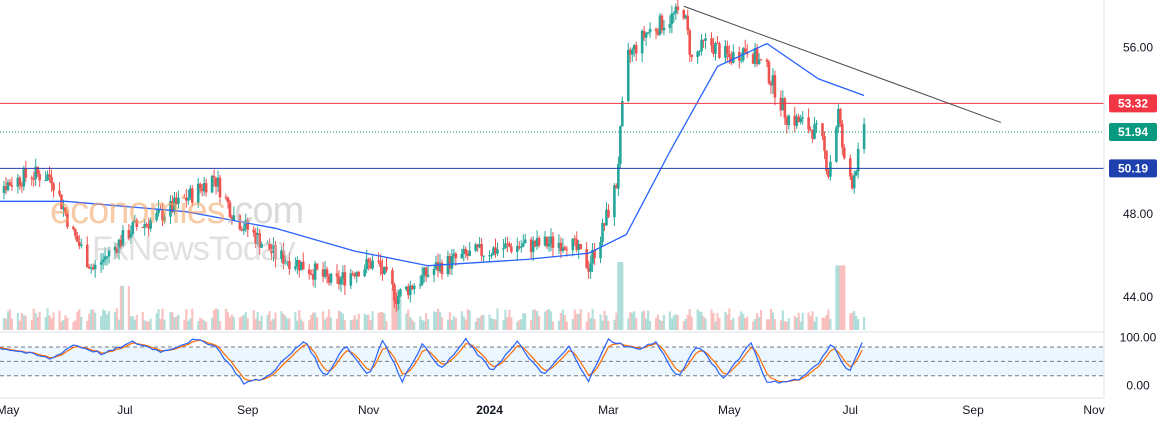  What do you see at coordinates (552, 361) in the screenshot?
I see `stochastic-panel` at bounding box center [552, 361].